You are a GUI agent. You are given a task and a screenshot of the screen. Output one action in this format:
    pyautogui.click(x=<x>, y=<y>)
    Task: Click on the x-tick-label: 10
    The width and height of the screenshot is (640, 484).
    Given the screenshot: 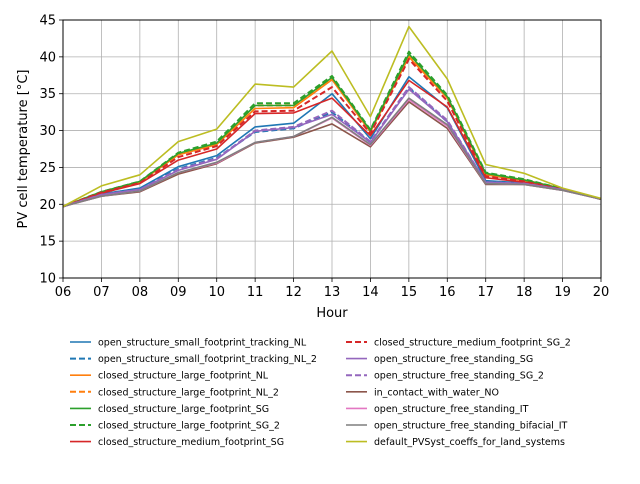 What is the action you would take?
    pyautogui.click(x=216, y=292)
    